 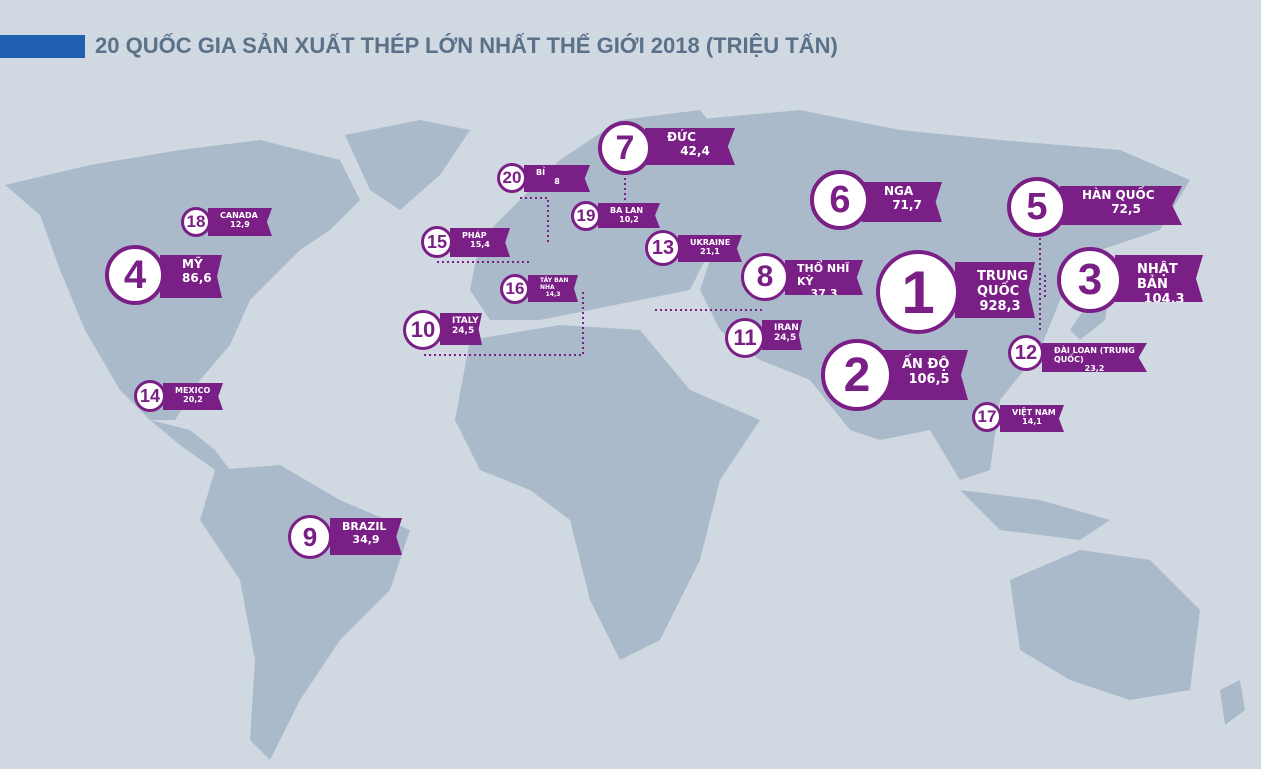 I want to click on country-value: 34,9, so click(x=366, y=539).